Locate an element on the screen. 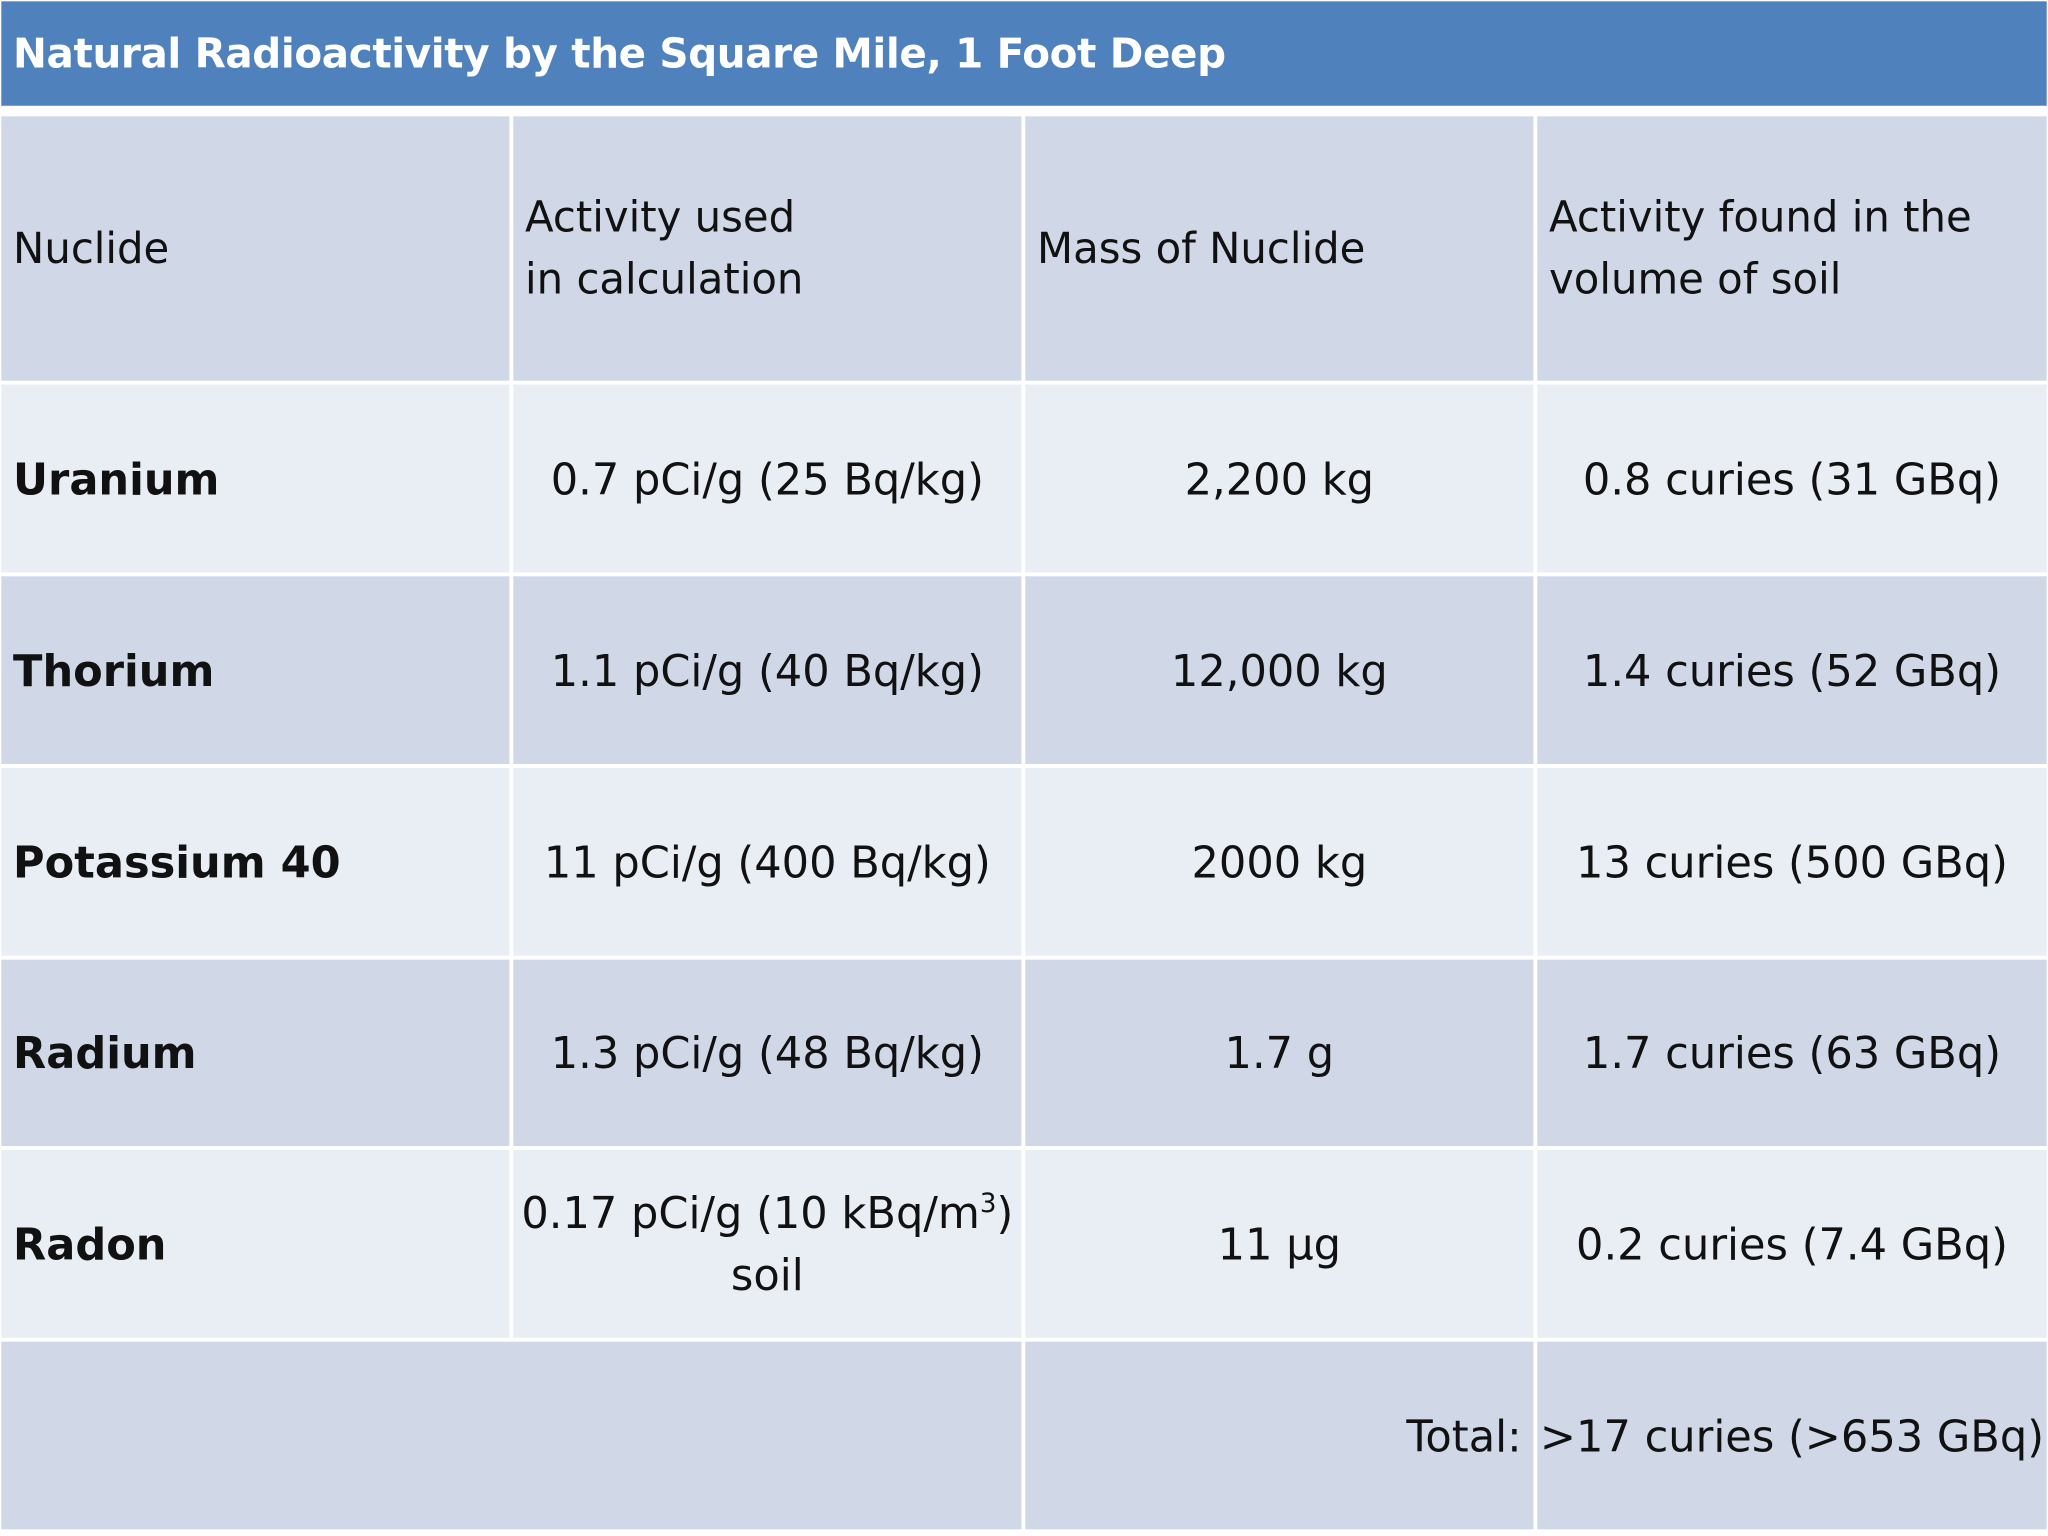  found-value: 1.7 curies (63 GBq) is located at coordinates (1792, 1053).